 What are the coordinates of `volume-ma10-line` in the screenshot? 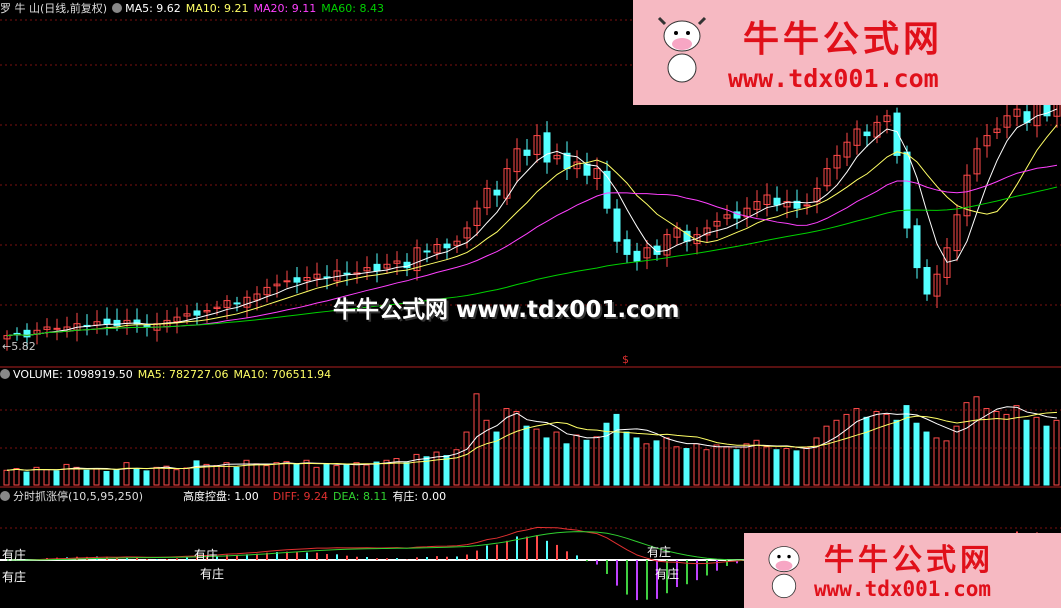 It's located at (532, 441).